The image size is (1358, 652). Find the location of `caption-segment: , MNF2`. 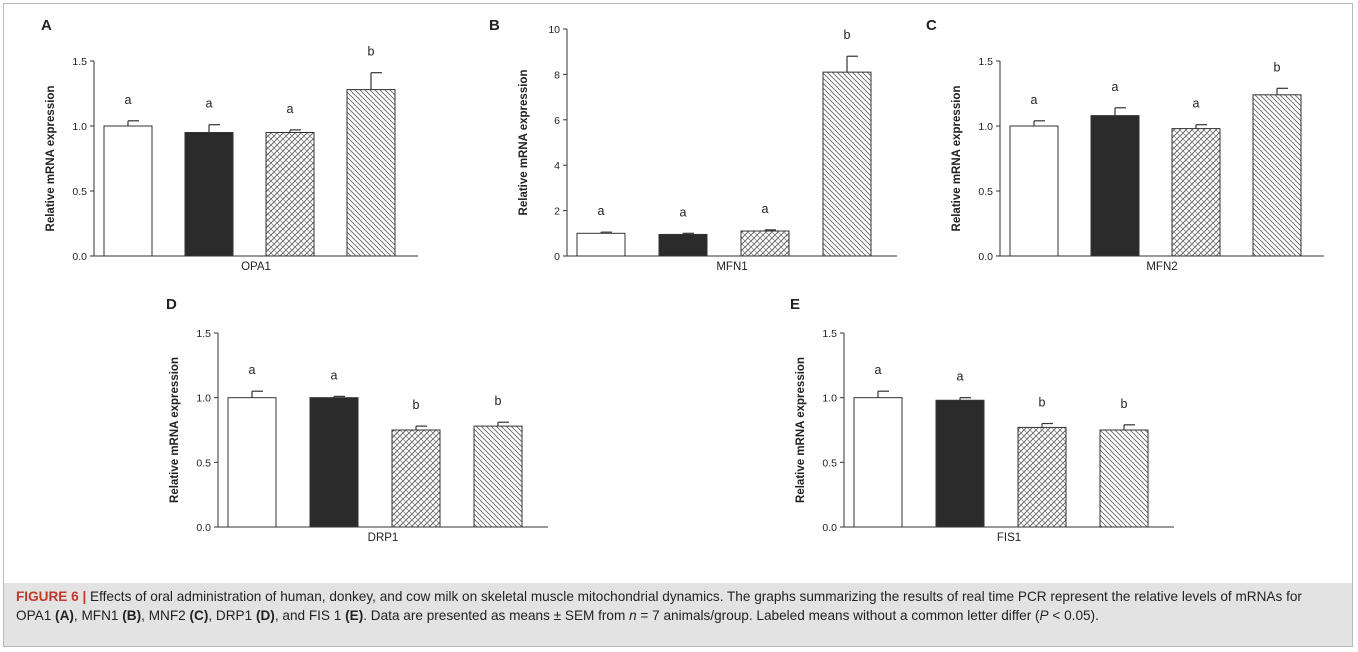

caption-segment: , MNF2 is located at coordinates (165, 615).